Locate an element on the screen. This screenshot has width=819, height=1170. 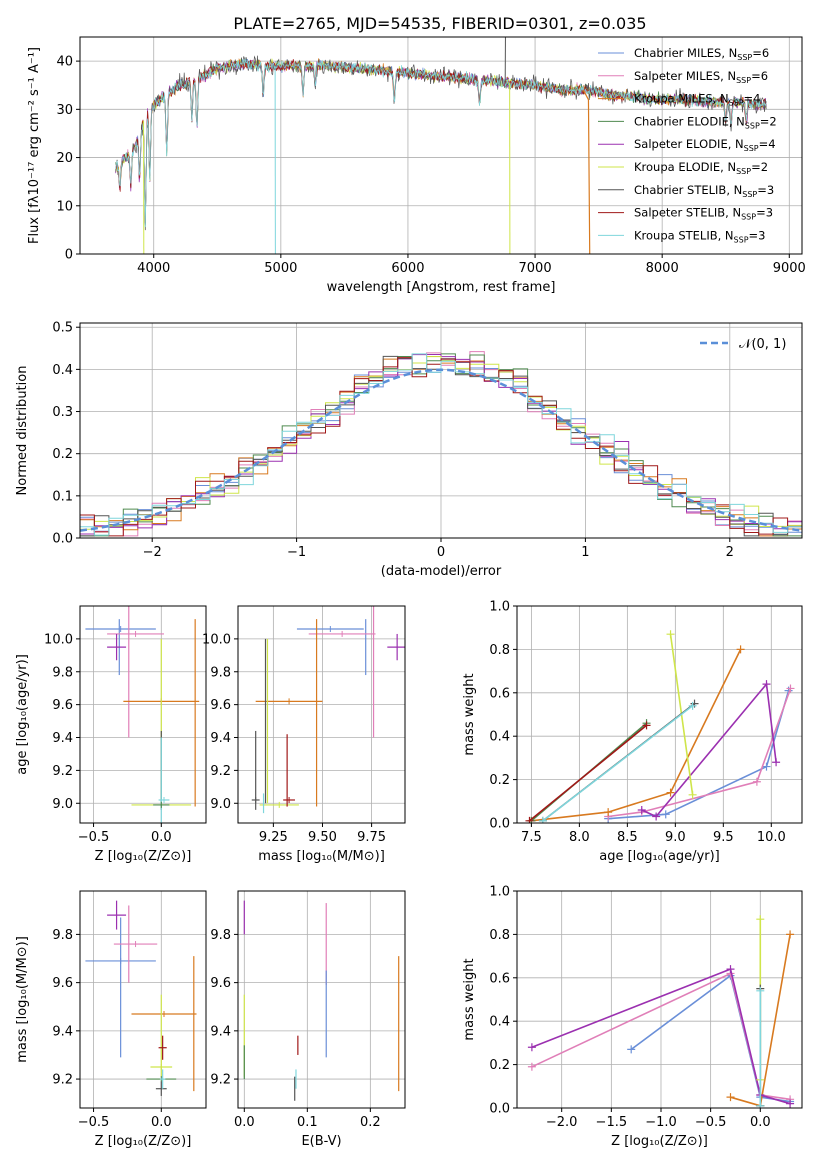
y-tick-label: 0.8 is located at coordinates (499, 650).